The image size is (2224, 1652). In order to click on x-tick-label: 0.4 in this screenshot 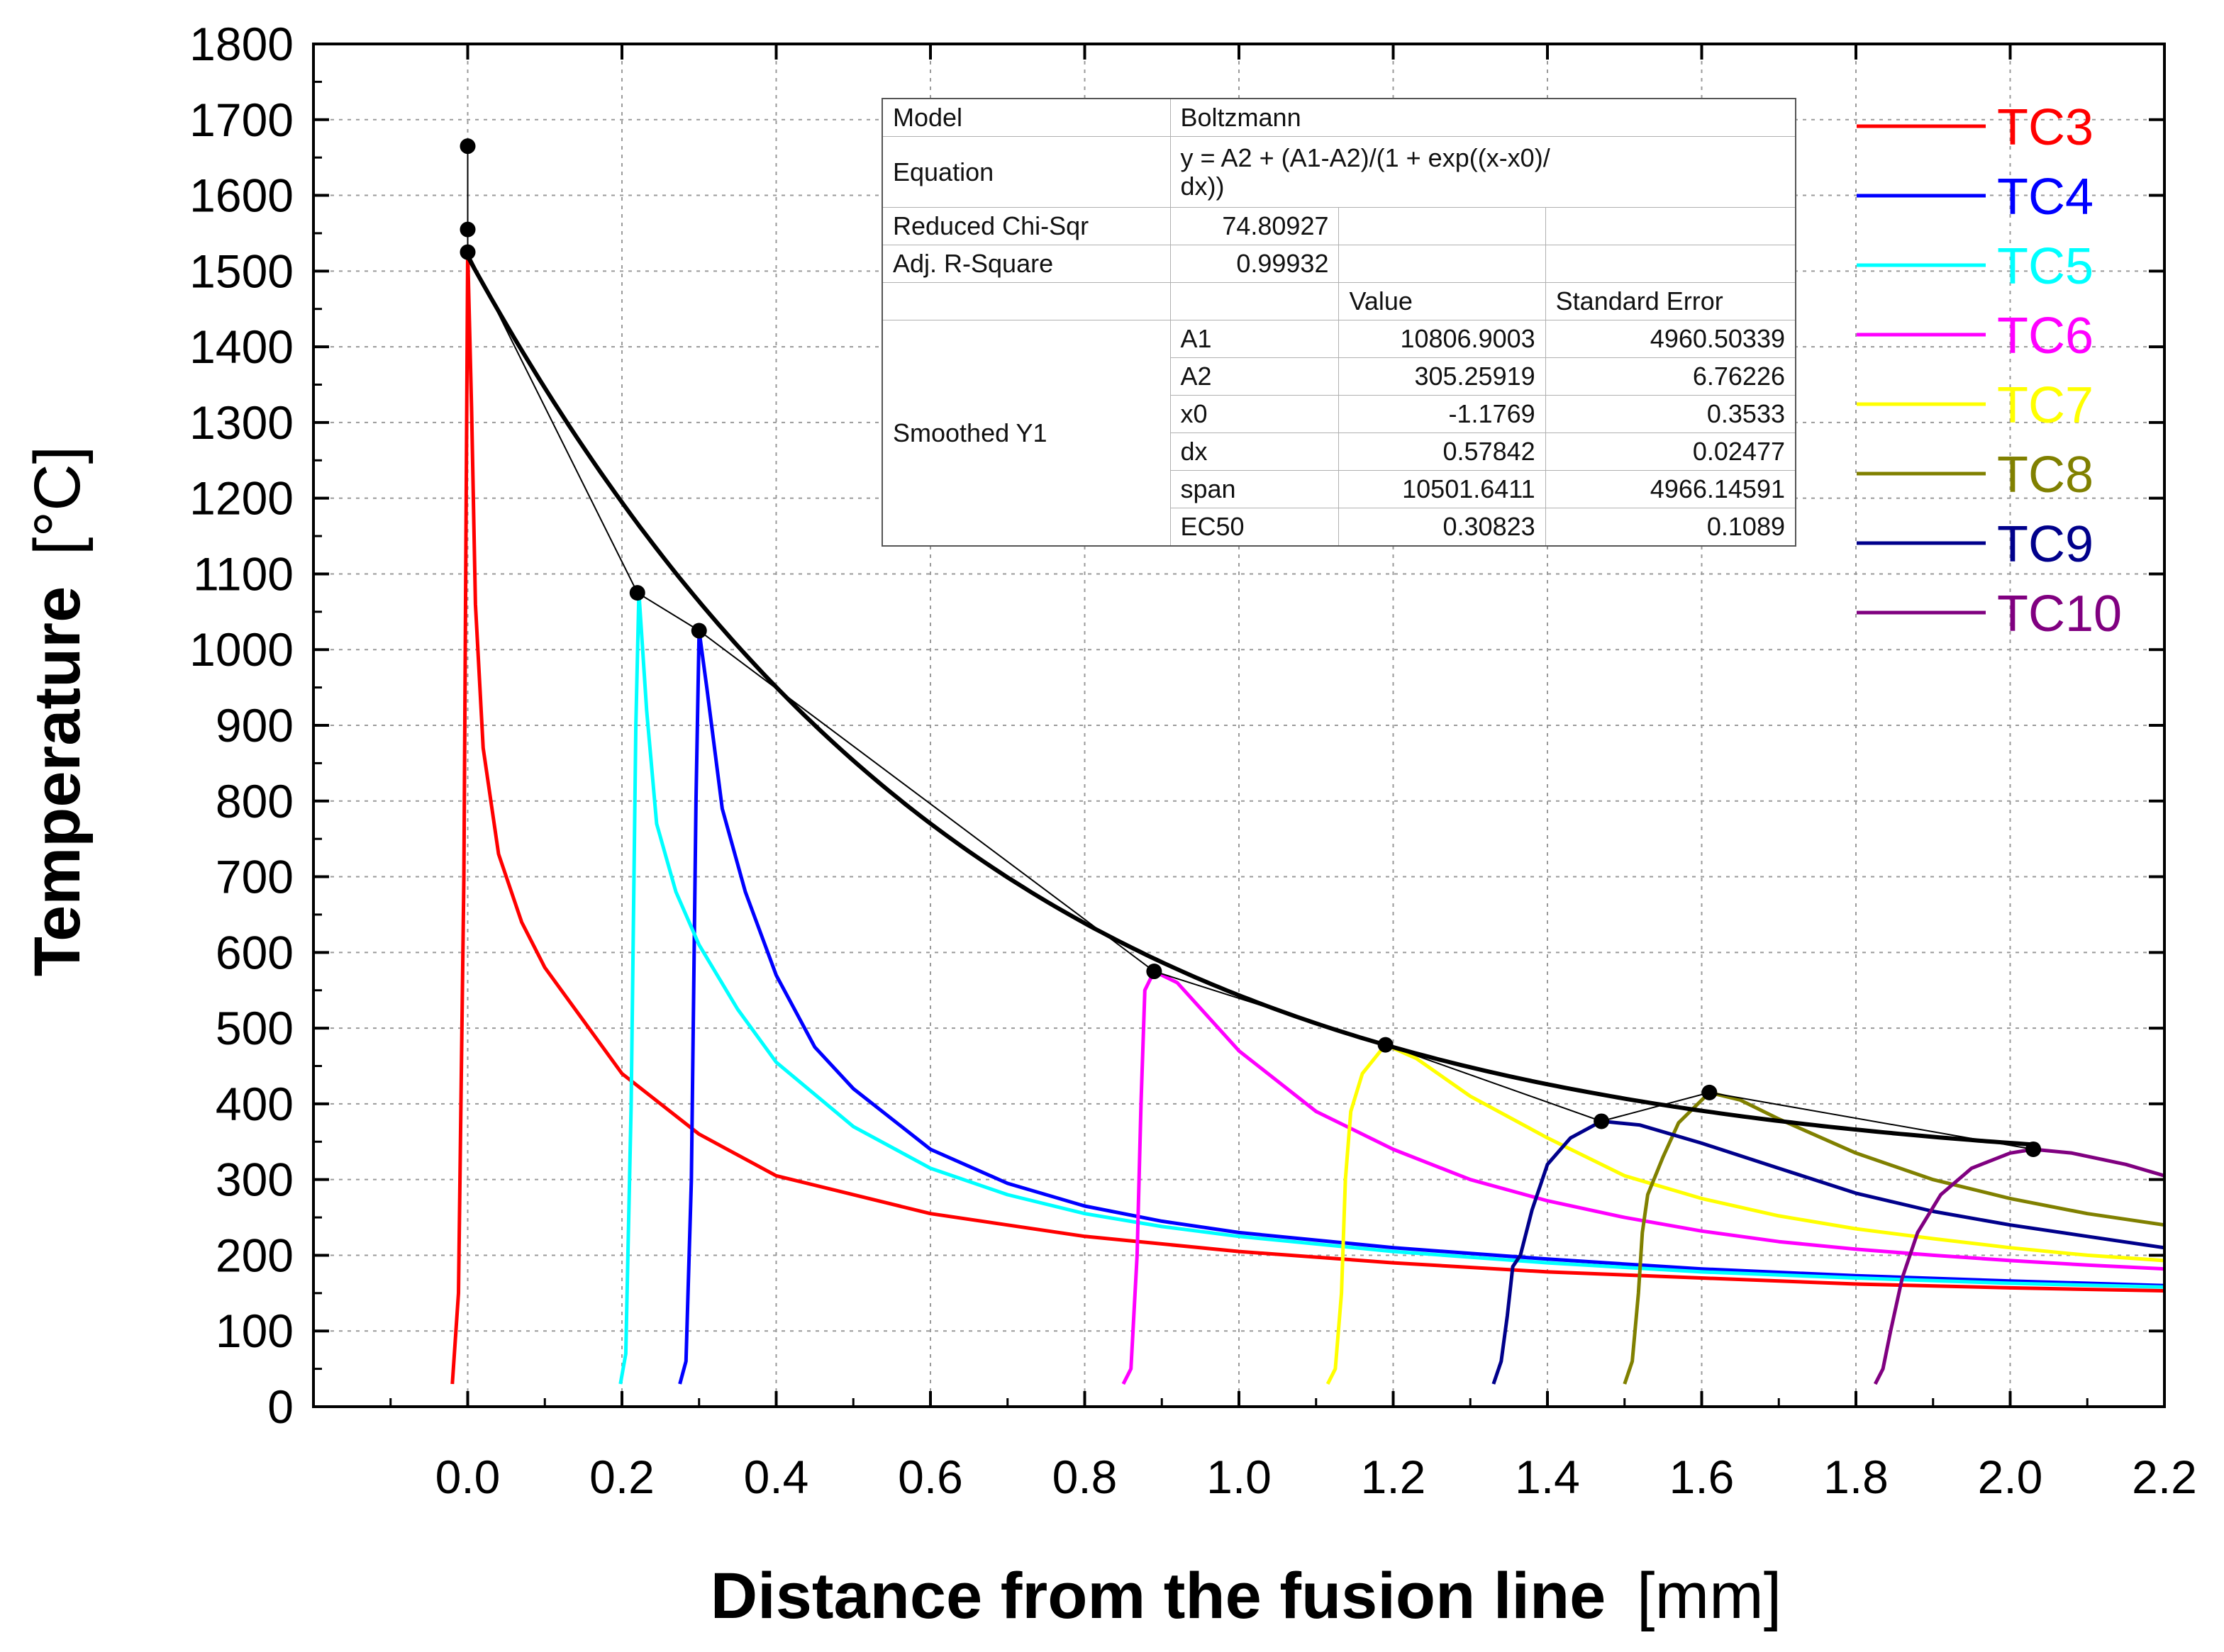, I will do `click(776, 1477)`.